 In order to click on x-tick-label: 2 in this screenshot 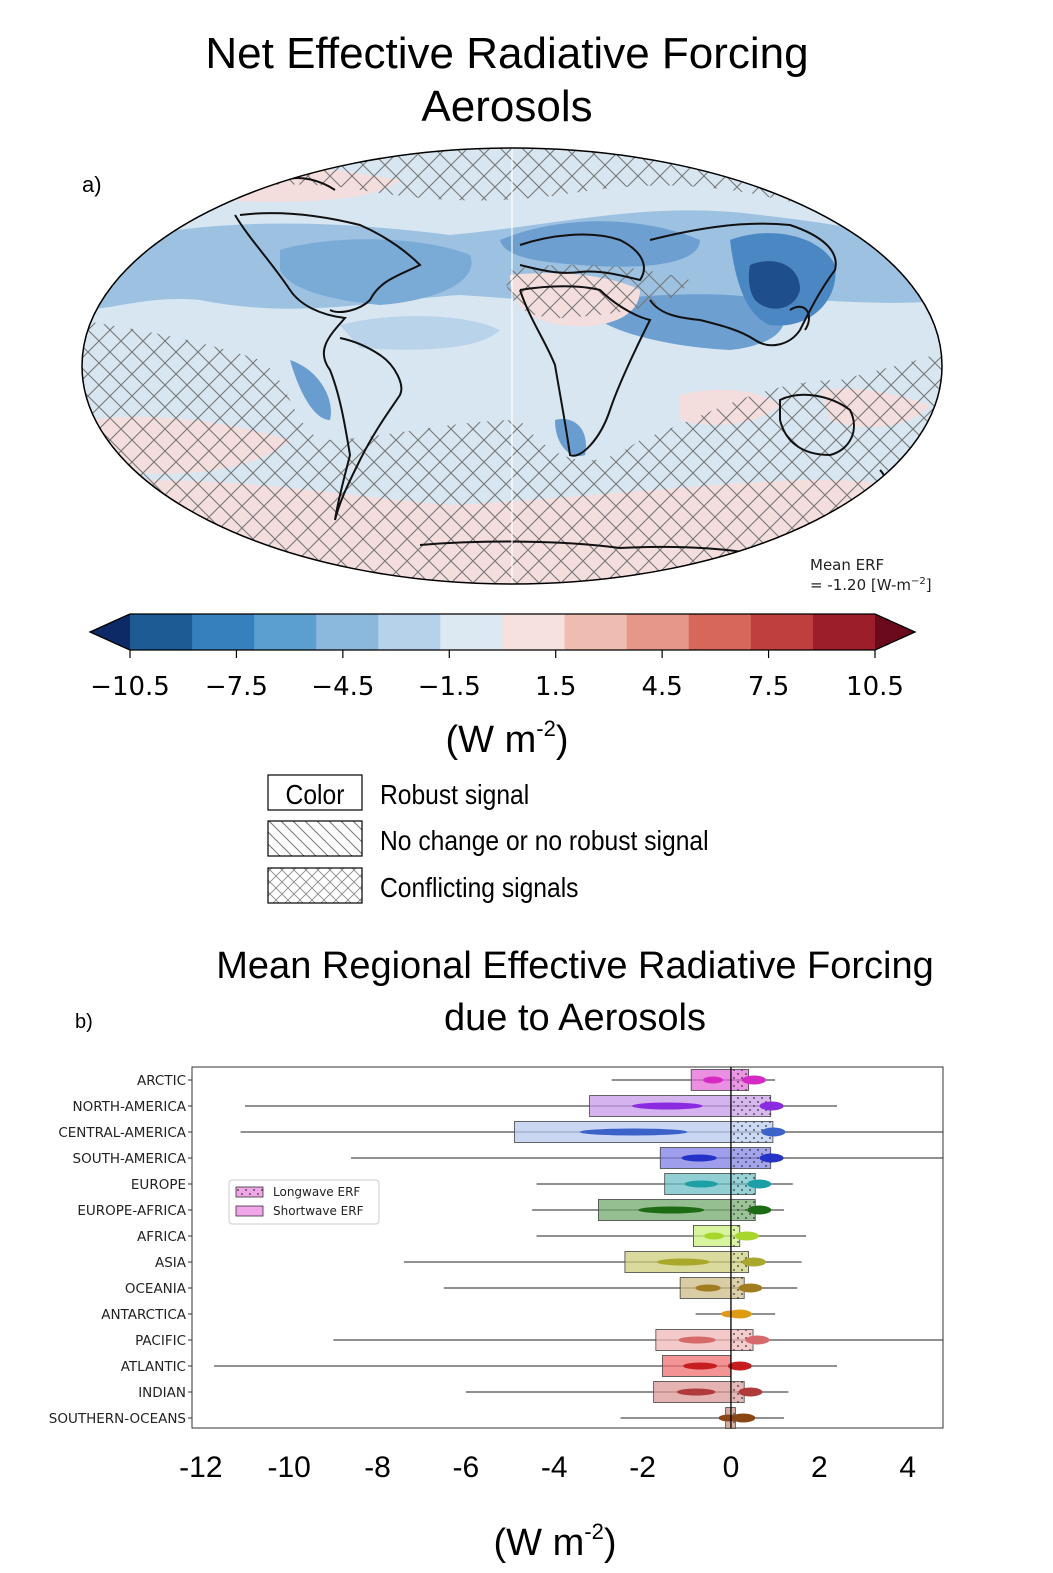, I will do `click(819, 1467)`.